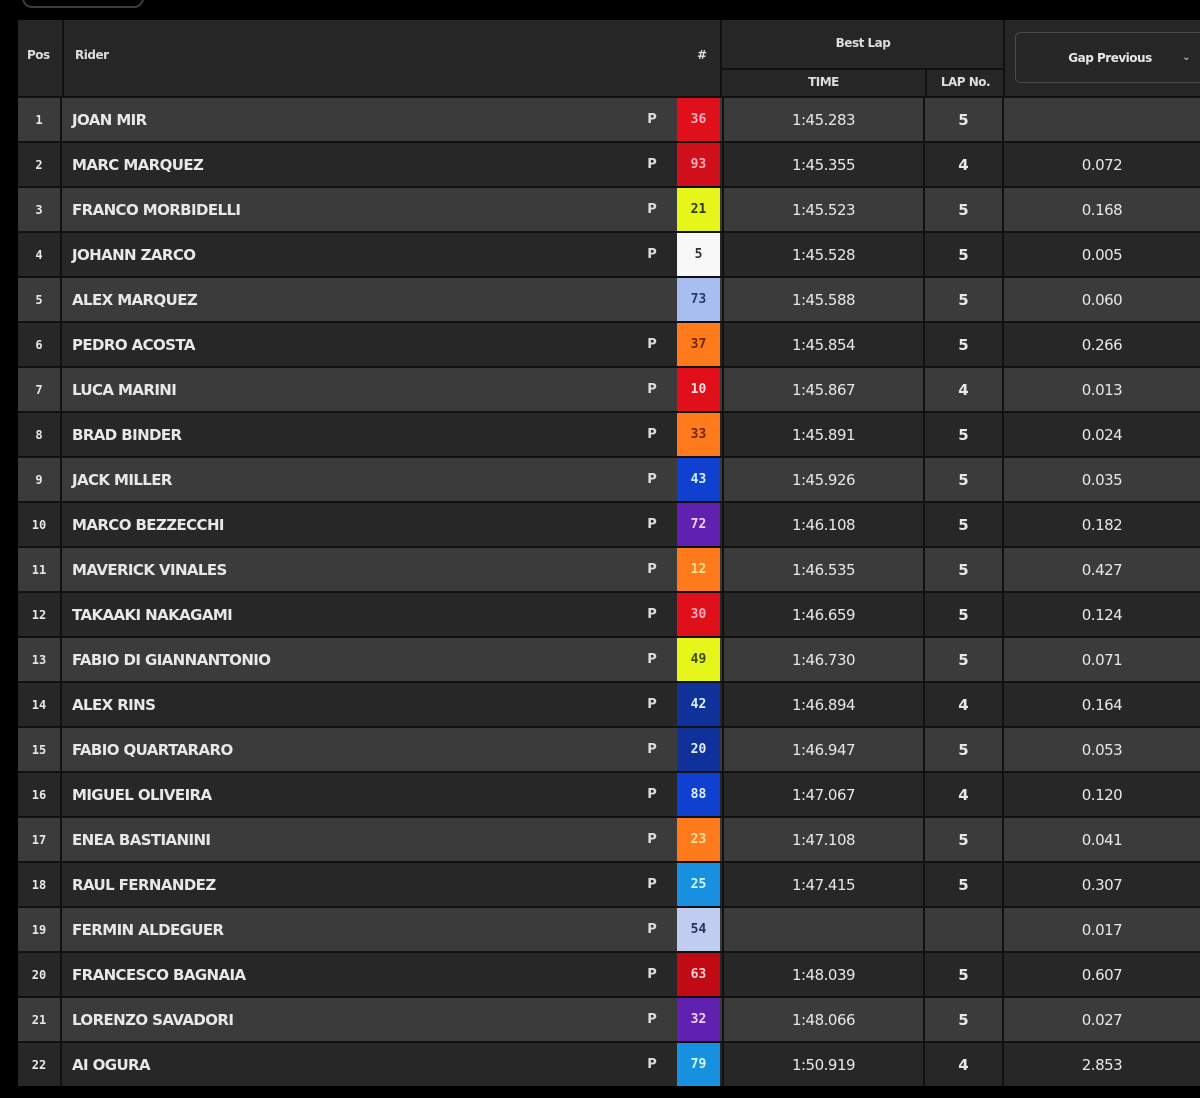 The height and width of the screenshot is (1098, 1200). What do you see at coordinates (1102, 884) in the screenshot?
I see `gap-value: 0.307` at bounding box center [1102, 884].